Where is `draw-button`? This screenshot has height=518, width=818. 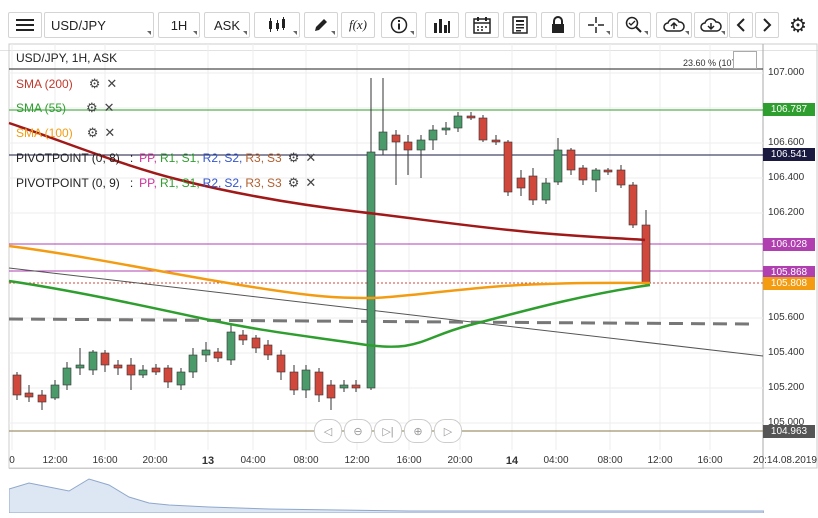
draw-button is located at coordinates (321, 25).